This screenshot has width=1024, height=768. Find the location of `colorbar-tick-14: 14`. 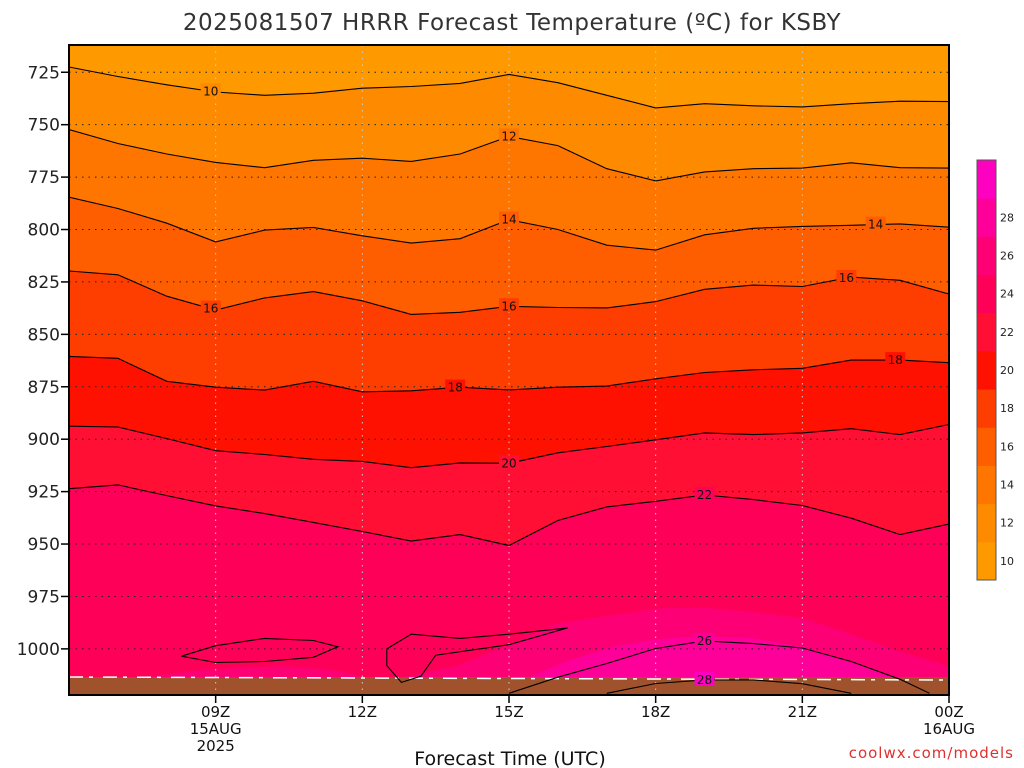

colorbar-tick-14: 14 is located at coordinates (1007, 485).